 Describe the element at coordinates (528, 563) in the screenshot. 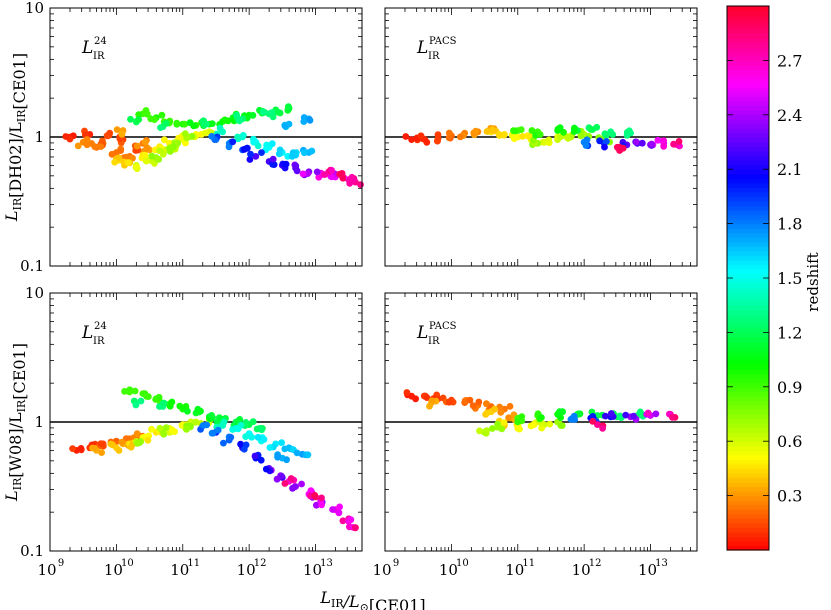

I see `x-tick-label-exponent: 11` at that location.